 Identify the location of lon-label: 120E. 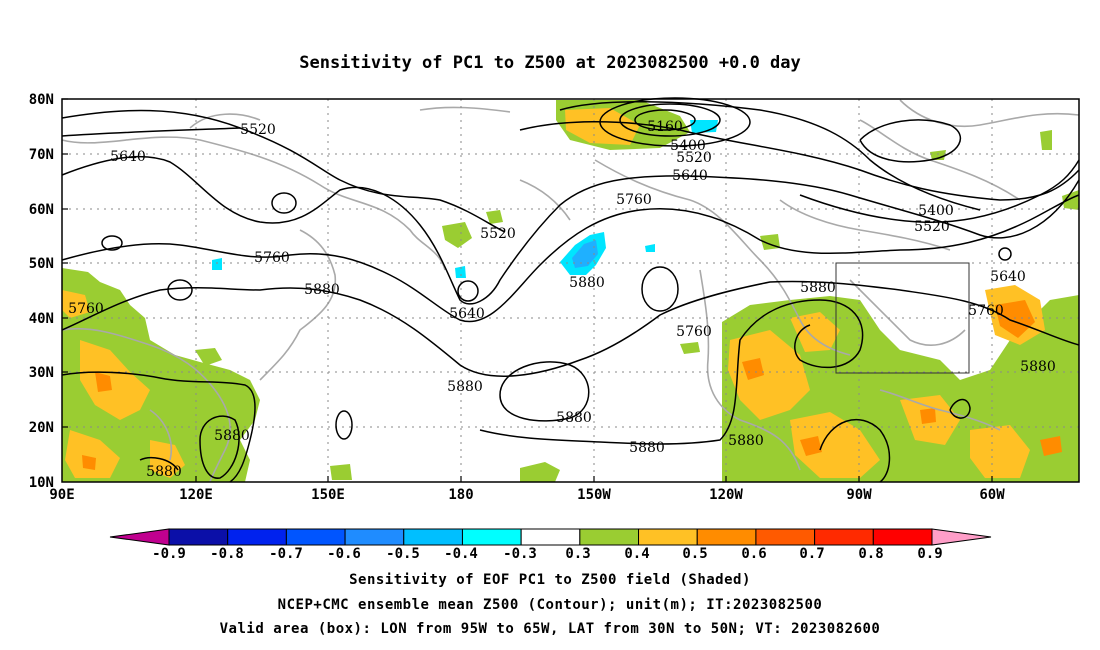
(196, 495).